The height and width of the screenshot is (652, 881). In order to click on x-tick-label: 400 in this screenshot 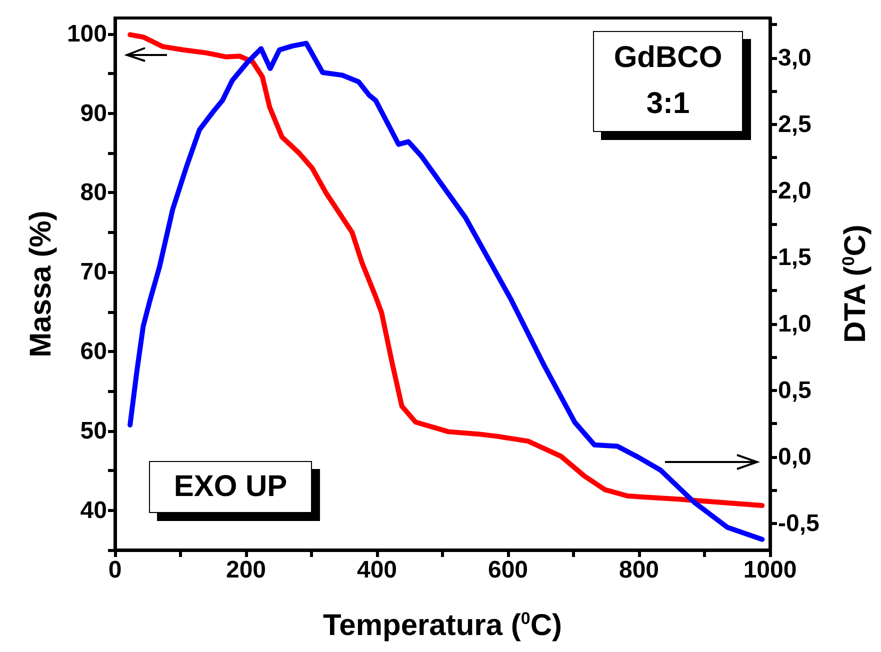, I will do `click(377, 570)`.